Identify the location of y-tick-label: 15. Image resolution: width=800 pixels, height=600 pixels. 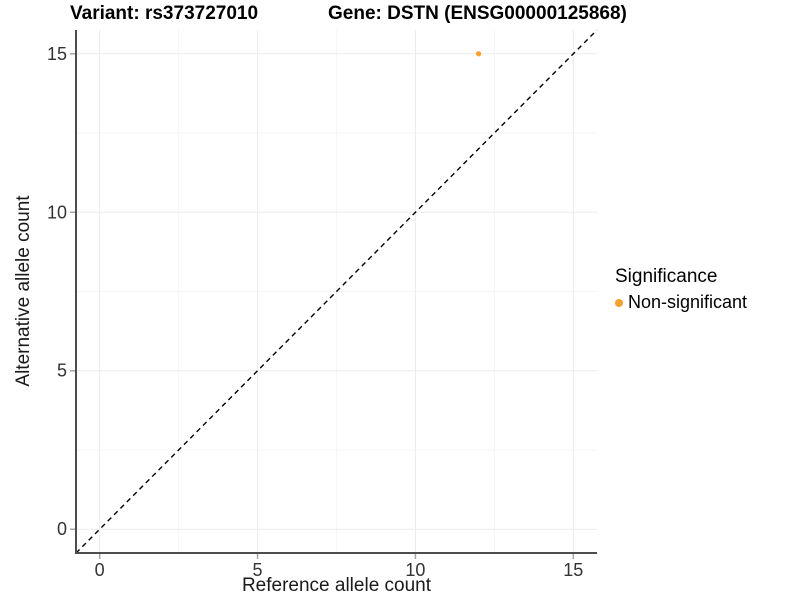
(57, 54).